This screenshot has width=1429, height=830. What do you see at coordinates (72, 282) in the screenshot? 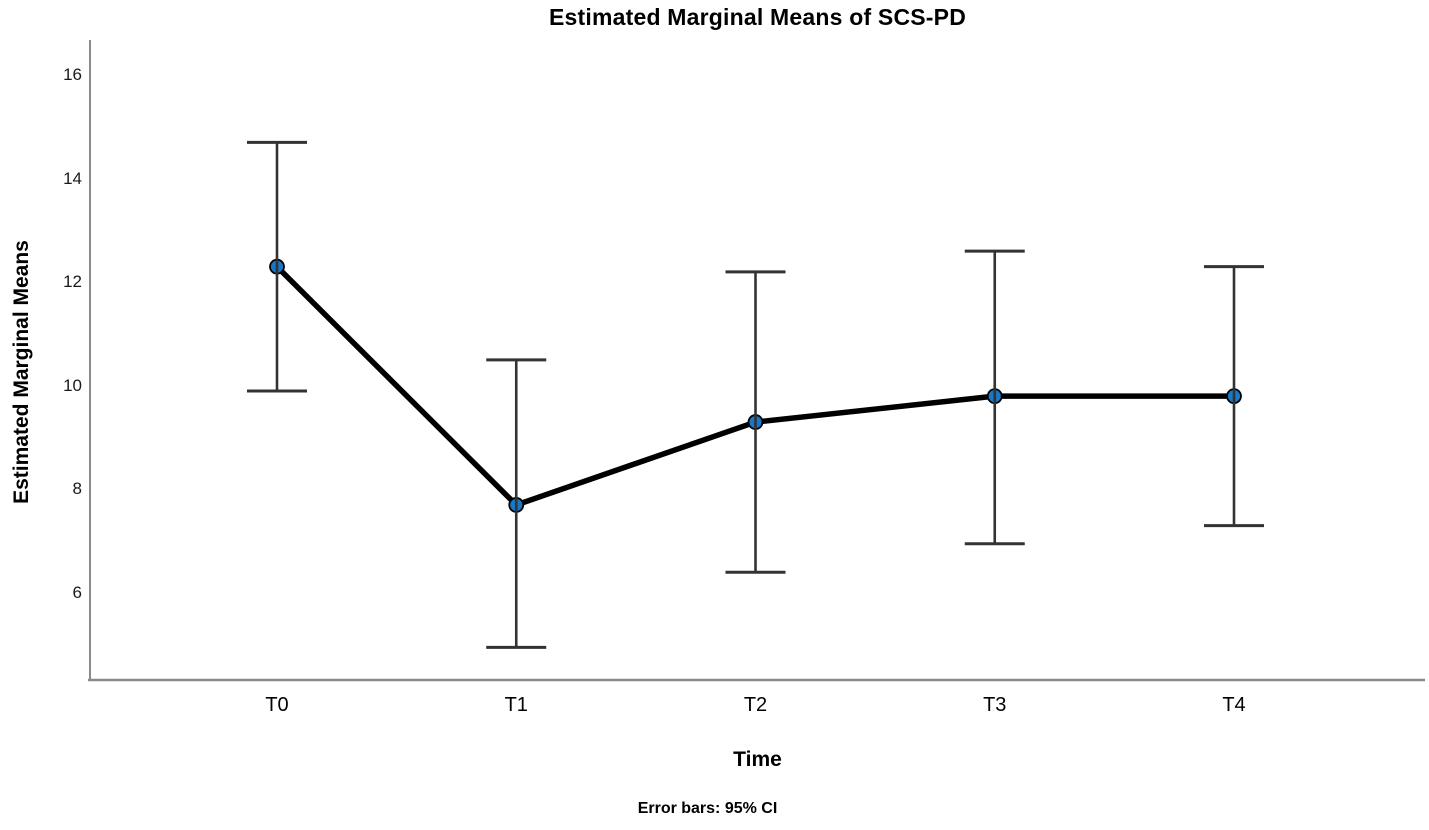
I see `y-tick-label: 12` at bounding box center [72, 282].